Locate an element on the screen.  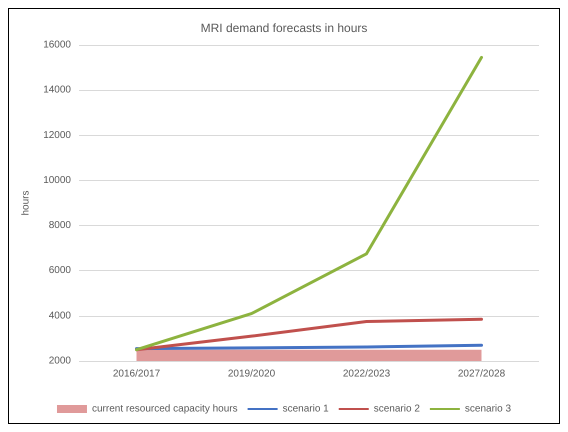
legend-label: current resourced capacity hours is located at coordinates (165, 409).